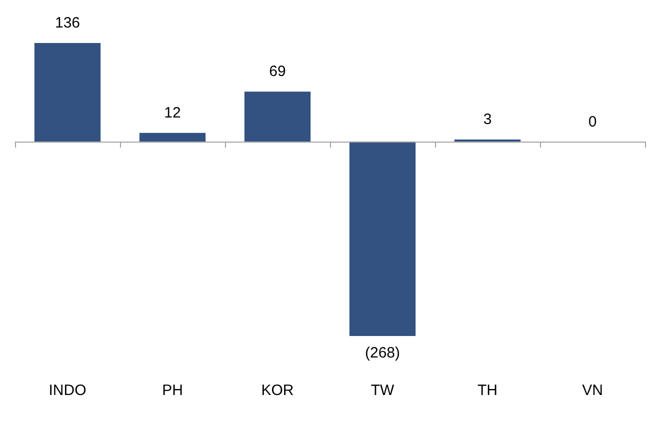 The height and width of the screenshot is (446, 651). Describe the element at coordinates (67, 391) in the screenshot. I see `x-tick-label: INDO` at that location.